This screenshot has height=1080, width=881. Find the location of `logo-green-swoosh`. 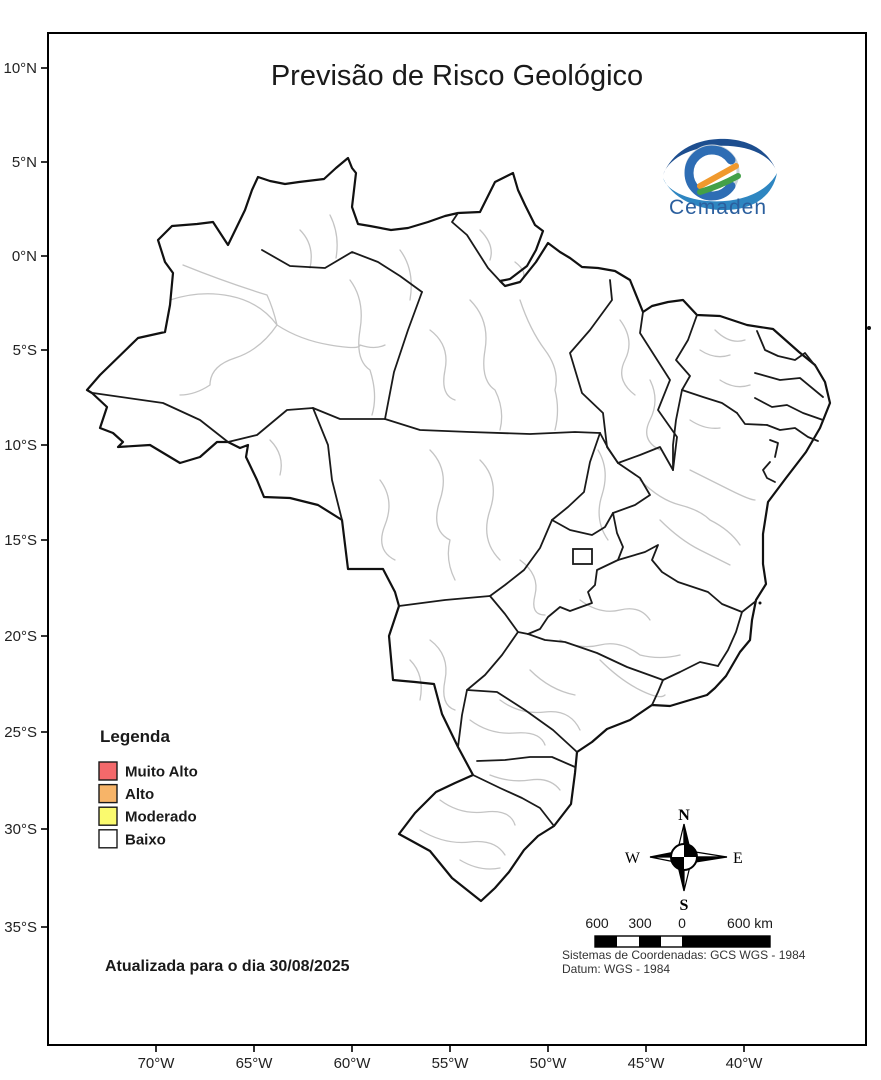

logo-green-swoosh is located at coordinates (719, 184).